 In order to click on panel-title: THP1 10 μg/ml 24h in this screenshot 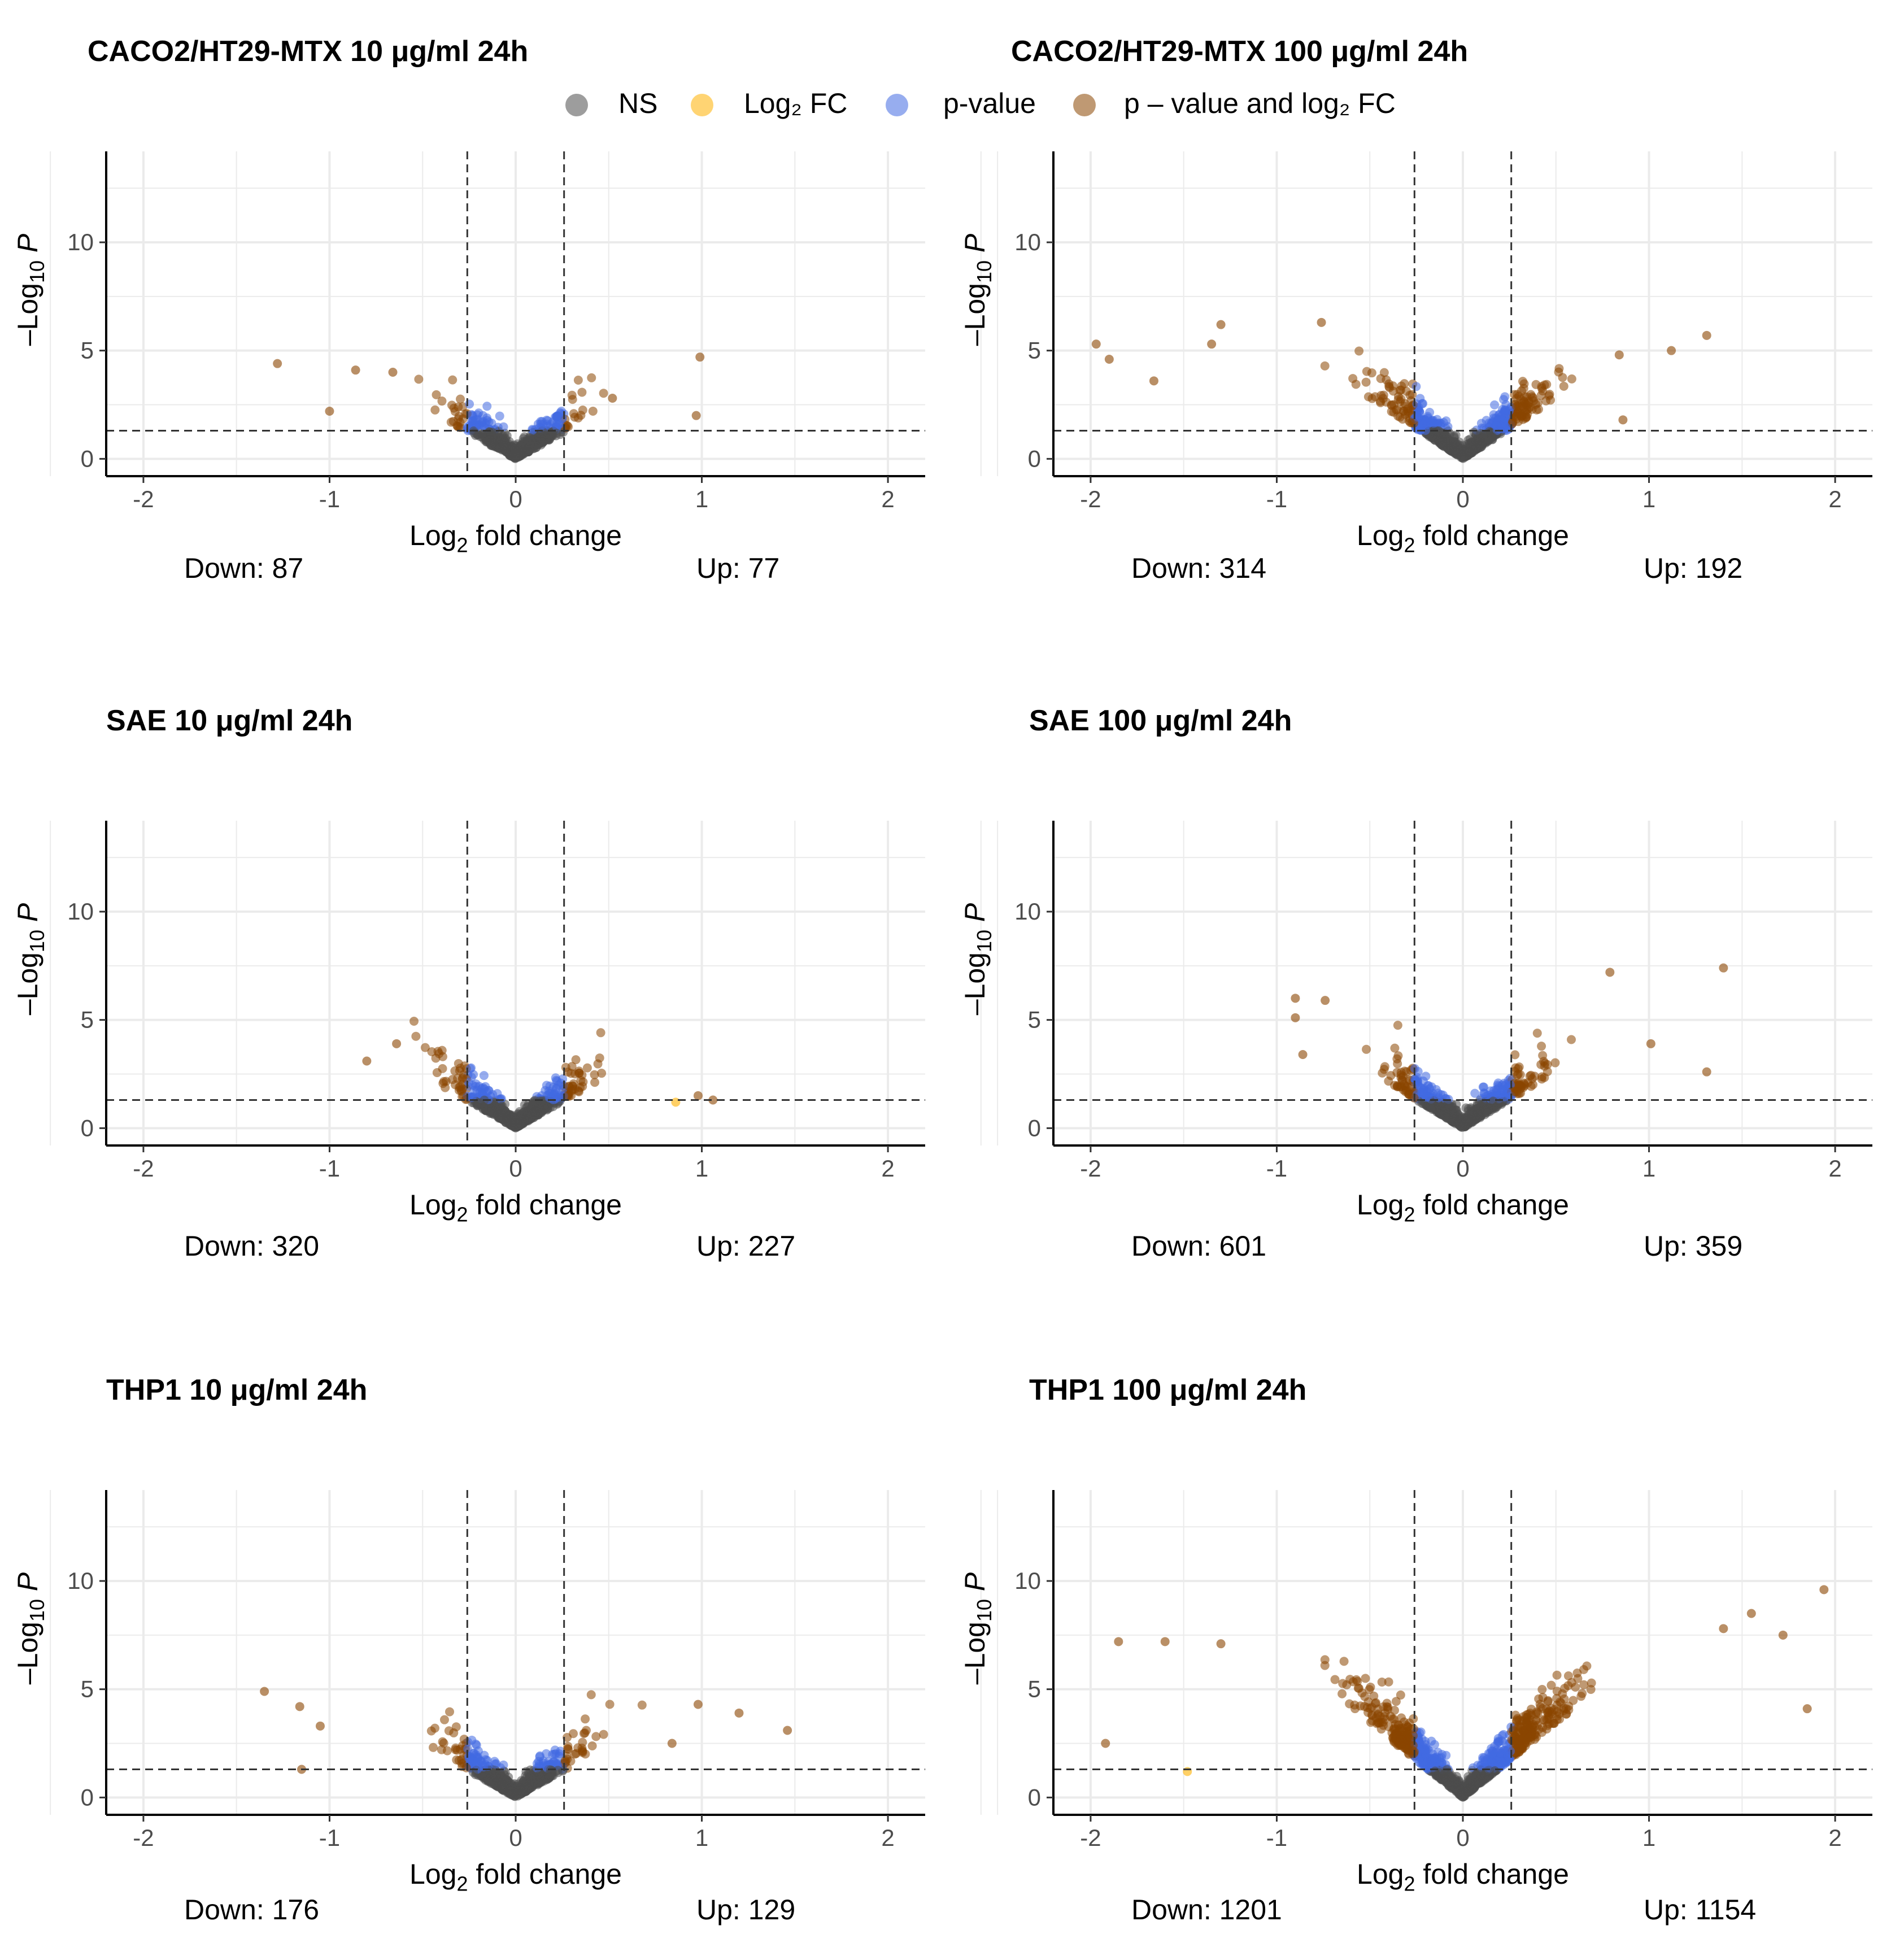, I will do `click(236, 1390)`.